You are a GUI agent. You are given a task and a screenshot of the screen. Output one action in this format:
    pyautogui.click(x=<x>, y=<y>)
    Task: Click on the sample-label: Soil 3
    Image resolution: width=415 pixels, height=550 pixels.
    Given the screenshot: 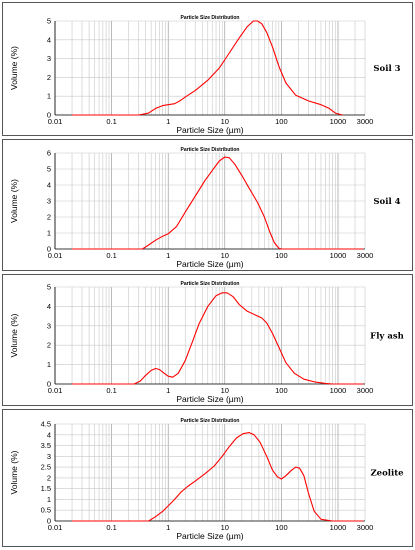 What is the action you would take?
    pyautogui.click(x=386, y=69)
    